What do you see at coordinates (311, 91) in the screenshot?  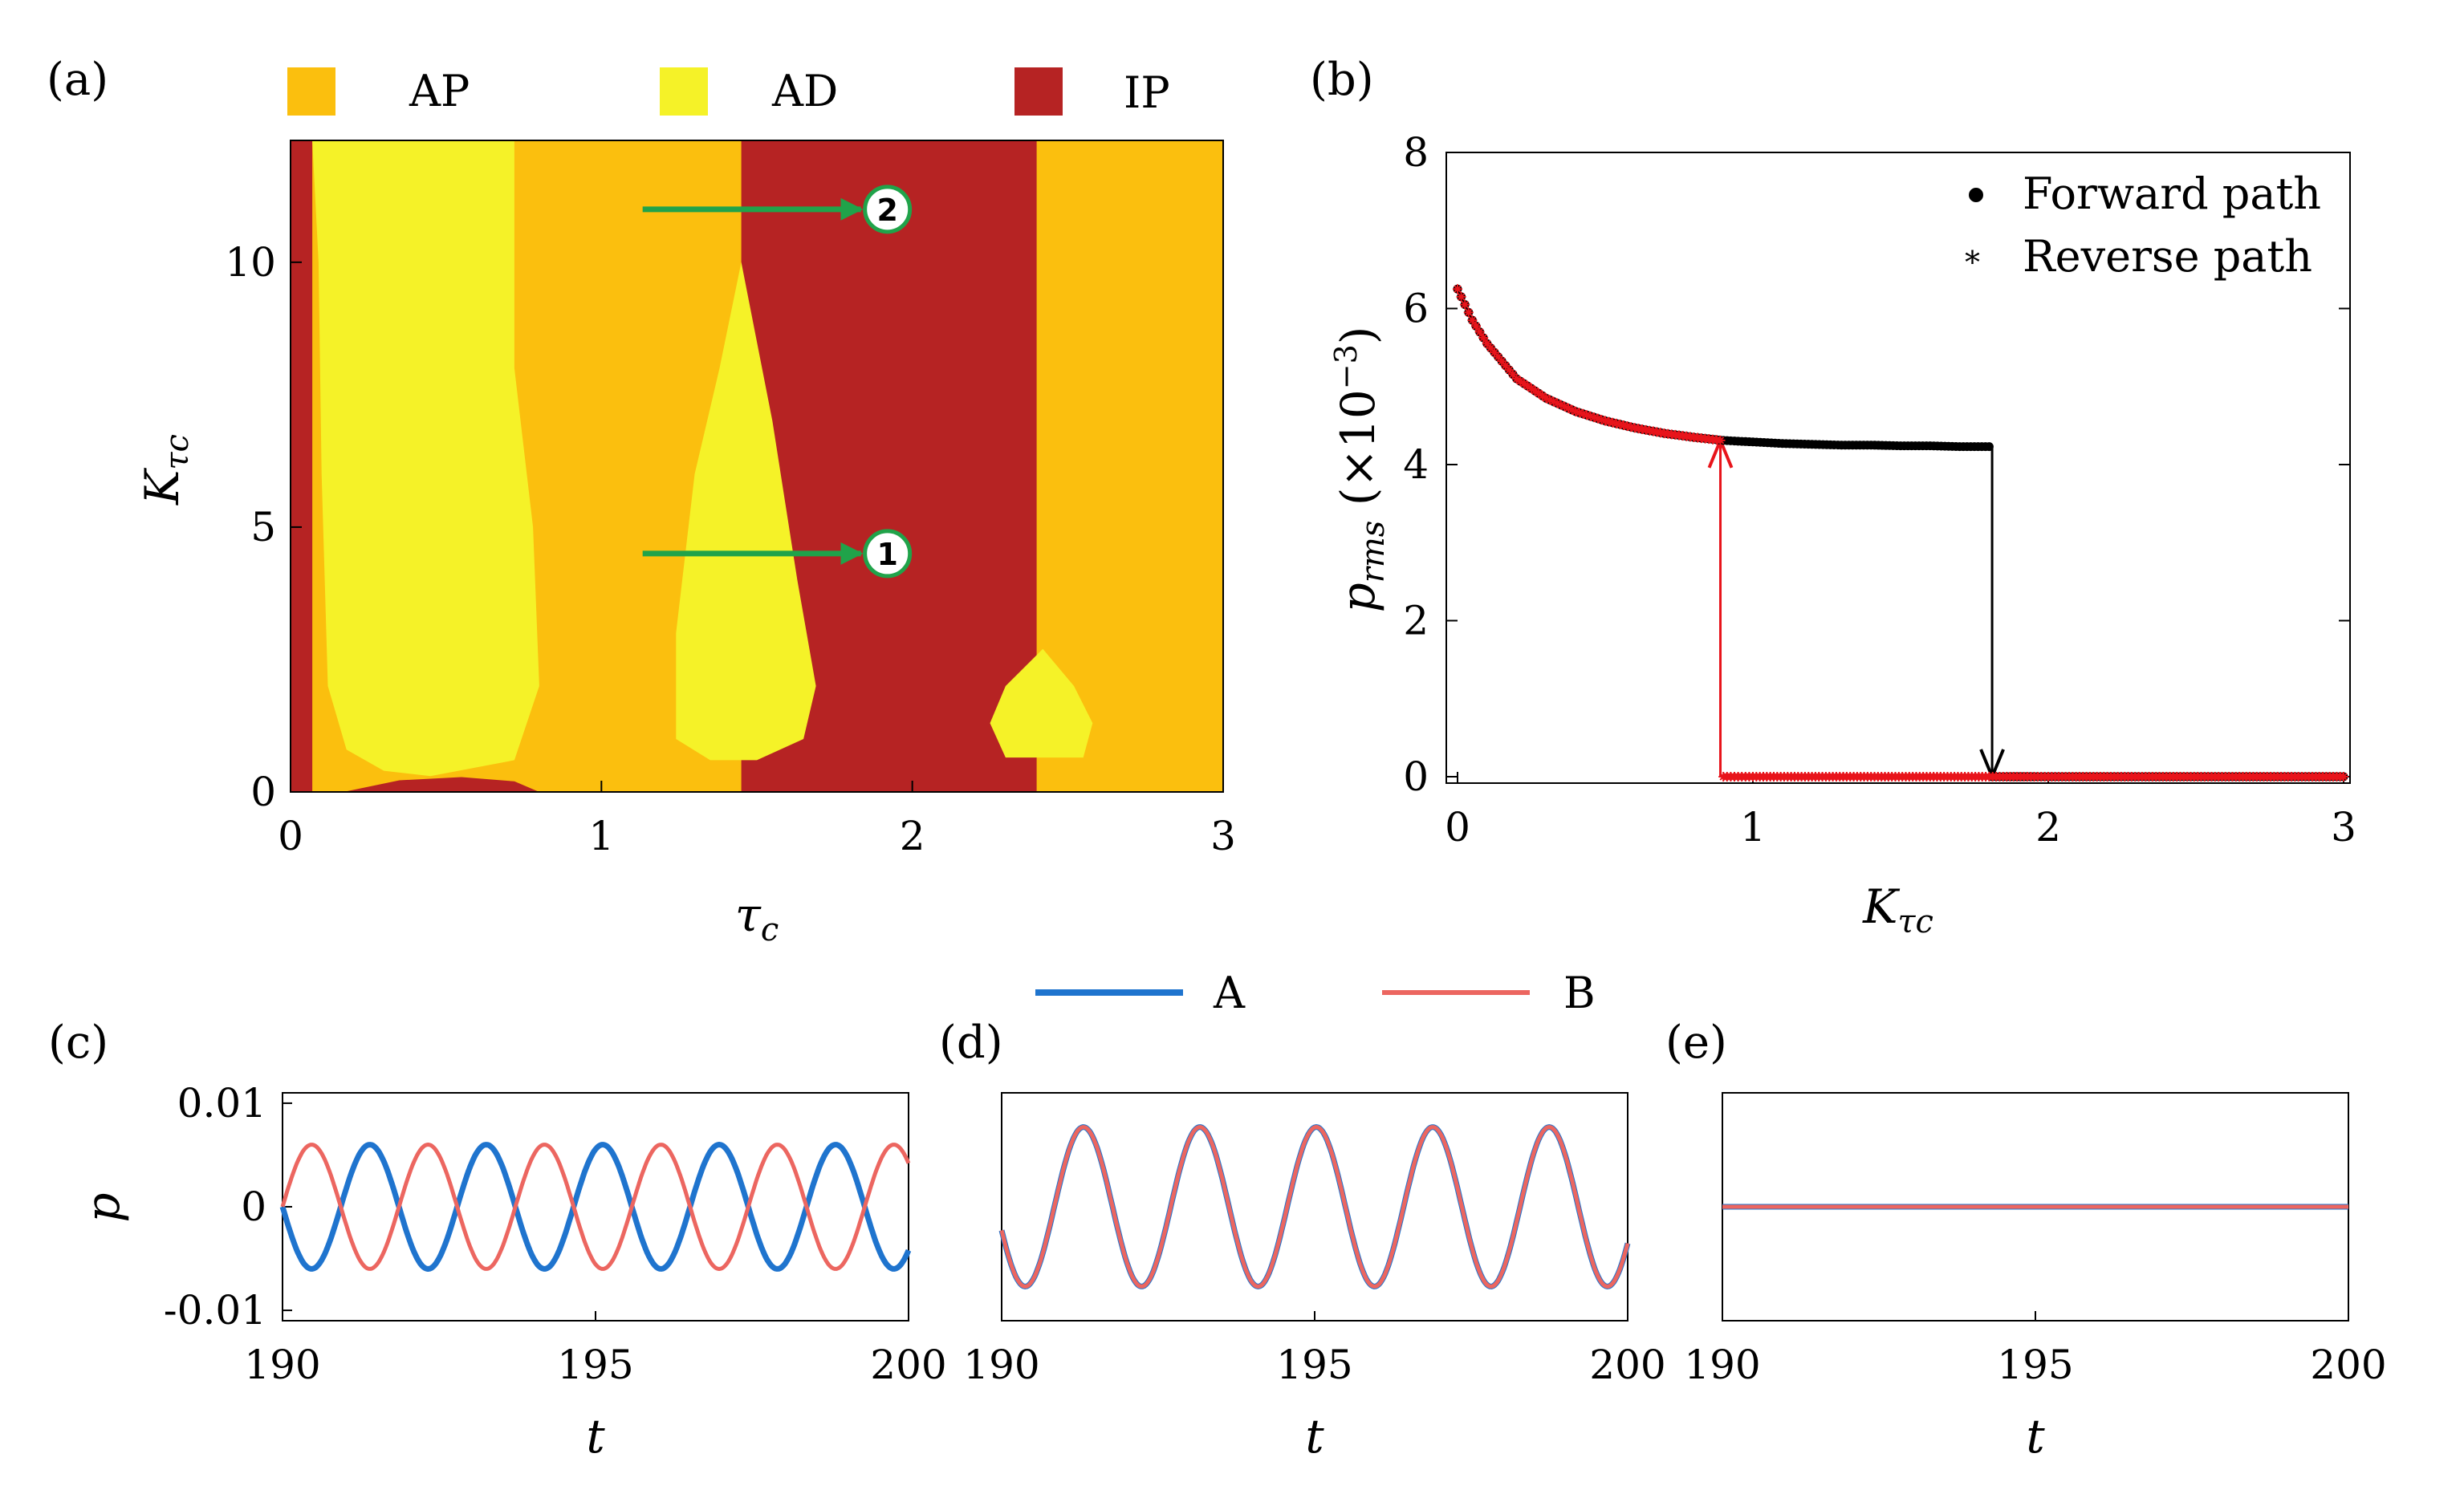 I see `legend-swatch-ap` at bounding box center [311, 91].